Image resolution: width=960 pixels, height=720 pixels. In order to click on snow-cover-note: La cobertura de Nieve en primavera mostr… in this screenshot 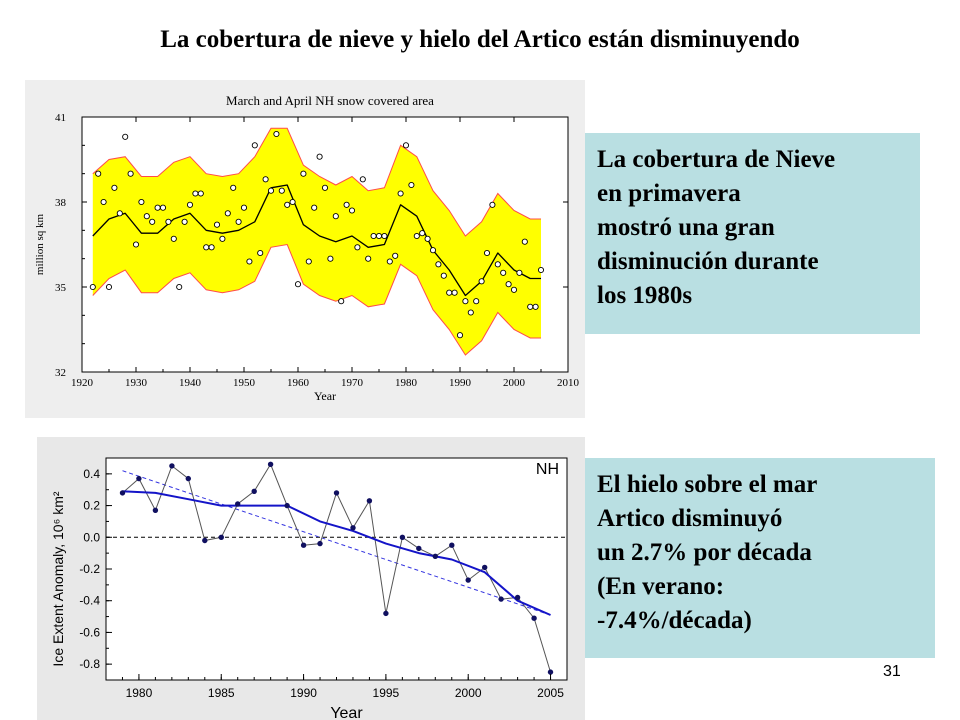, I will do `click(752, 233)`.